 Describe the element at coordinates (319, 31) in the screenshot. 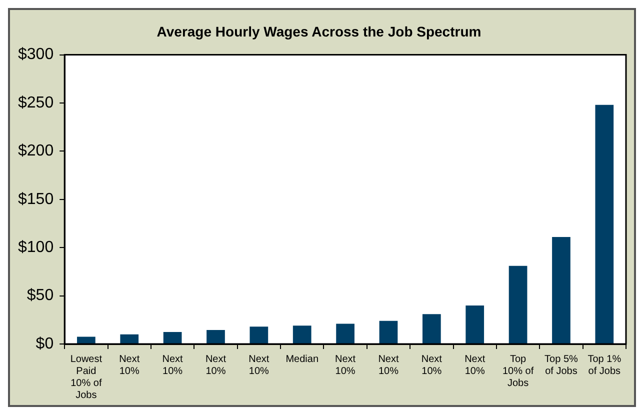

I see `chart-title: Average Hourly Wages Across the Job Spectrum` at that location.